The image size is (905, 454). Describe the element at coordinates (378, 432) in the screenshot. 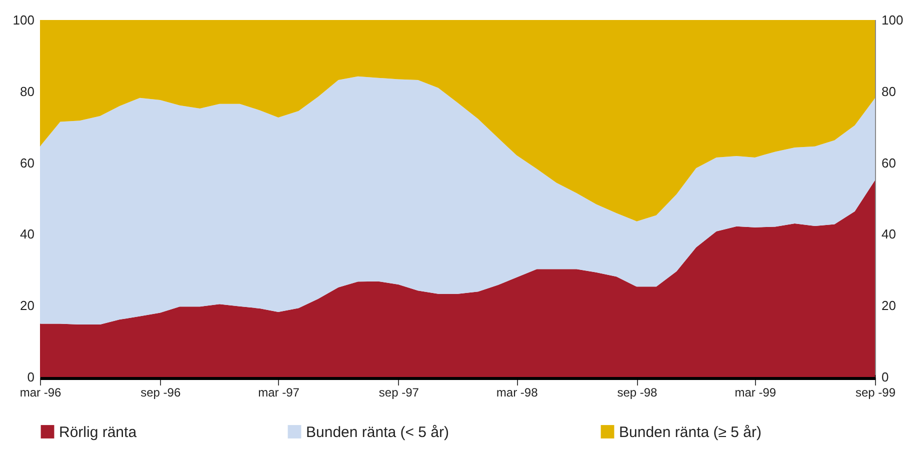

I see `legend-label: Bunden ränta (< 5 år)` at that location.